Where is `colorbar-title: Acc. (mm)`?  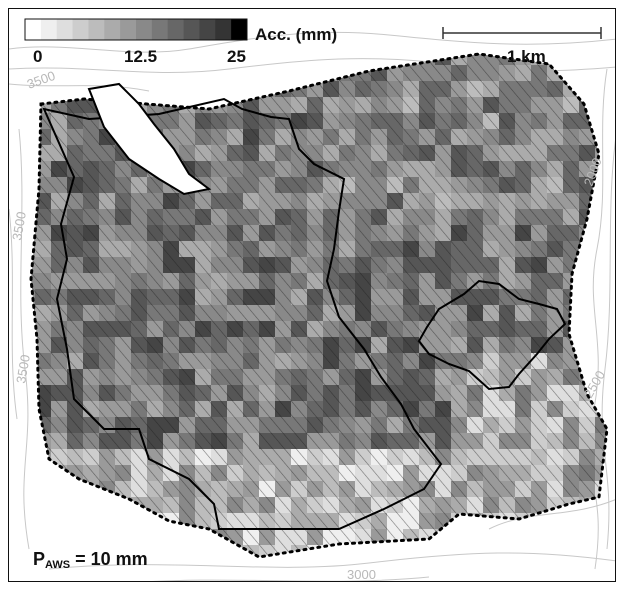
colorbar-title: Acc. (mm) is located at coordinates (296, 34).